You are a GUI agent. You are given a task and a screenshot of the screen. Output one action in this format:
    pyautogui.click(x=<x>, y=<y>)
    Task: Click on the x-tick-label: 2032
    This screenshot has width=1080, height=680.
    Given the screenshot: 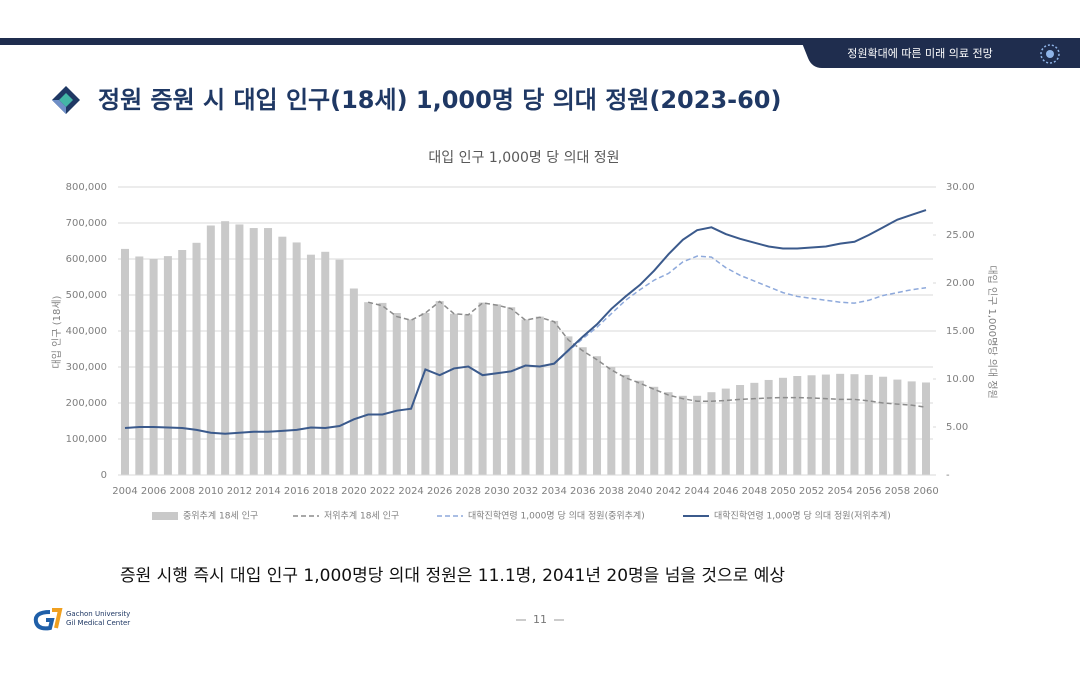 What is the action you would take?
    pyautogui.click(x=525, y=491)
    